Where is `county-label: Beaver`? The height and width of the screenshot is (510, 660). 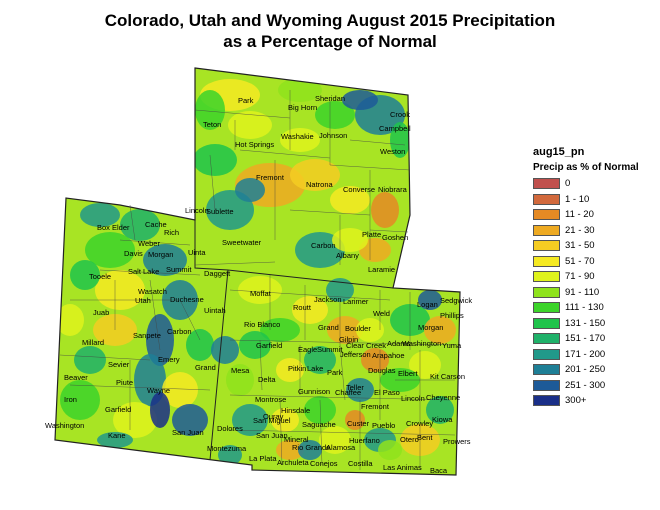 county-label: Beaver is located at coordinates (76, 377).